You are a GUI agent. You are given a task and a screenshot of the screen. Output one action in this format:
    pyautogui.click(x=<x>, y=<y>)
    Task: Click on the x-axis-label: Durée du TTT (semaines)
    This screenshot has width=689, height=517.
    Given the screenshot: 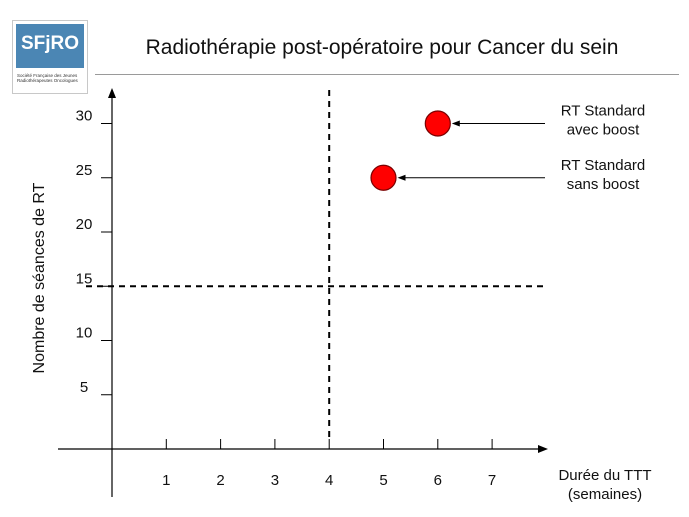 What is the action you would take?
    pyautogui.click(x=604, y=485)
    